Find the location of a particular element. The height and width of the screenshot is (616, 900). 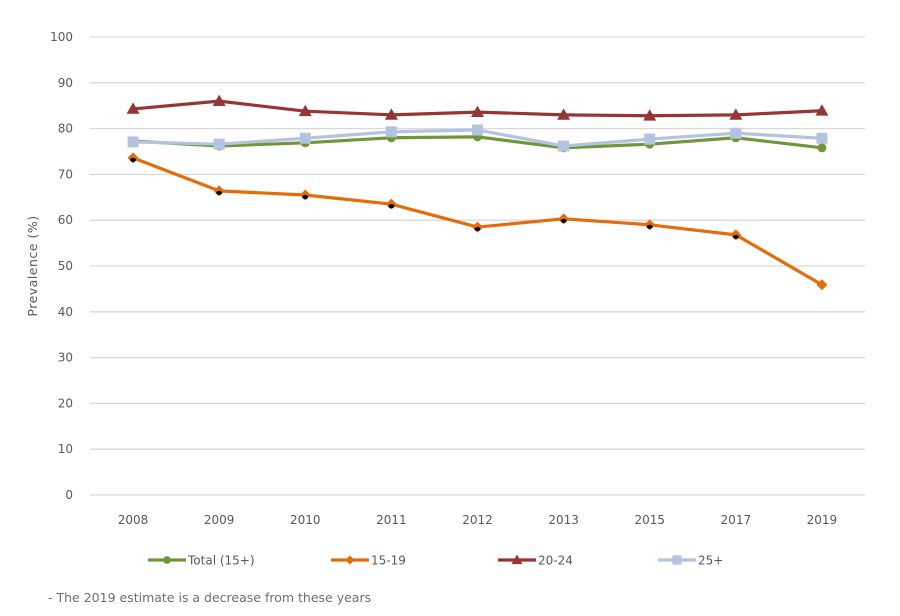

y-tick-label: 10 is located at coordinates (65, 449).